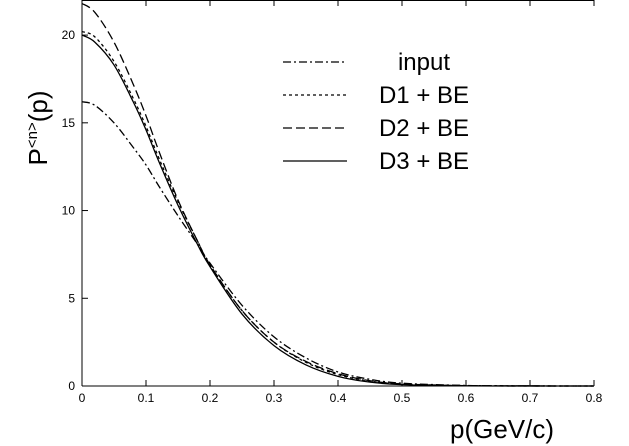 The image size is (629, 446). I want to click on x-tick-label: 0.8, so click(594, 398).